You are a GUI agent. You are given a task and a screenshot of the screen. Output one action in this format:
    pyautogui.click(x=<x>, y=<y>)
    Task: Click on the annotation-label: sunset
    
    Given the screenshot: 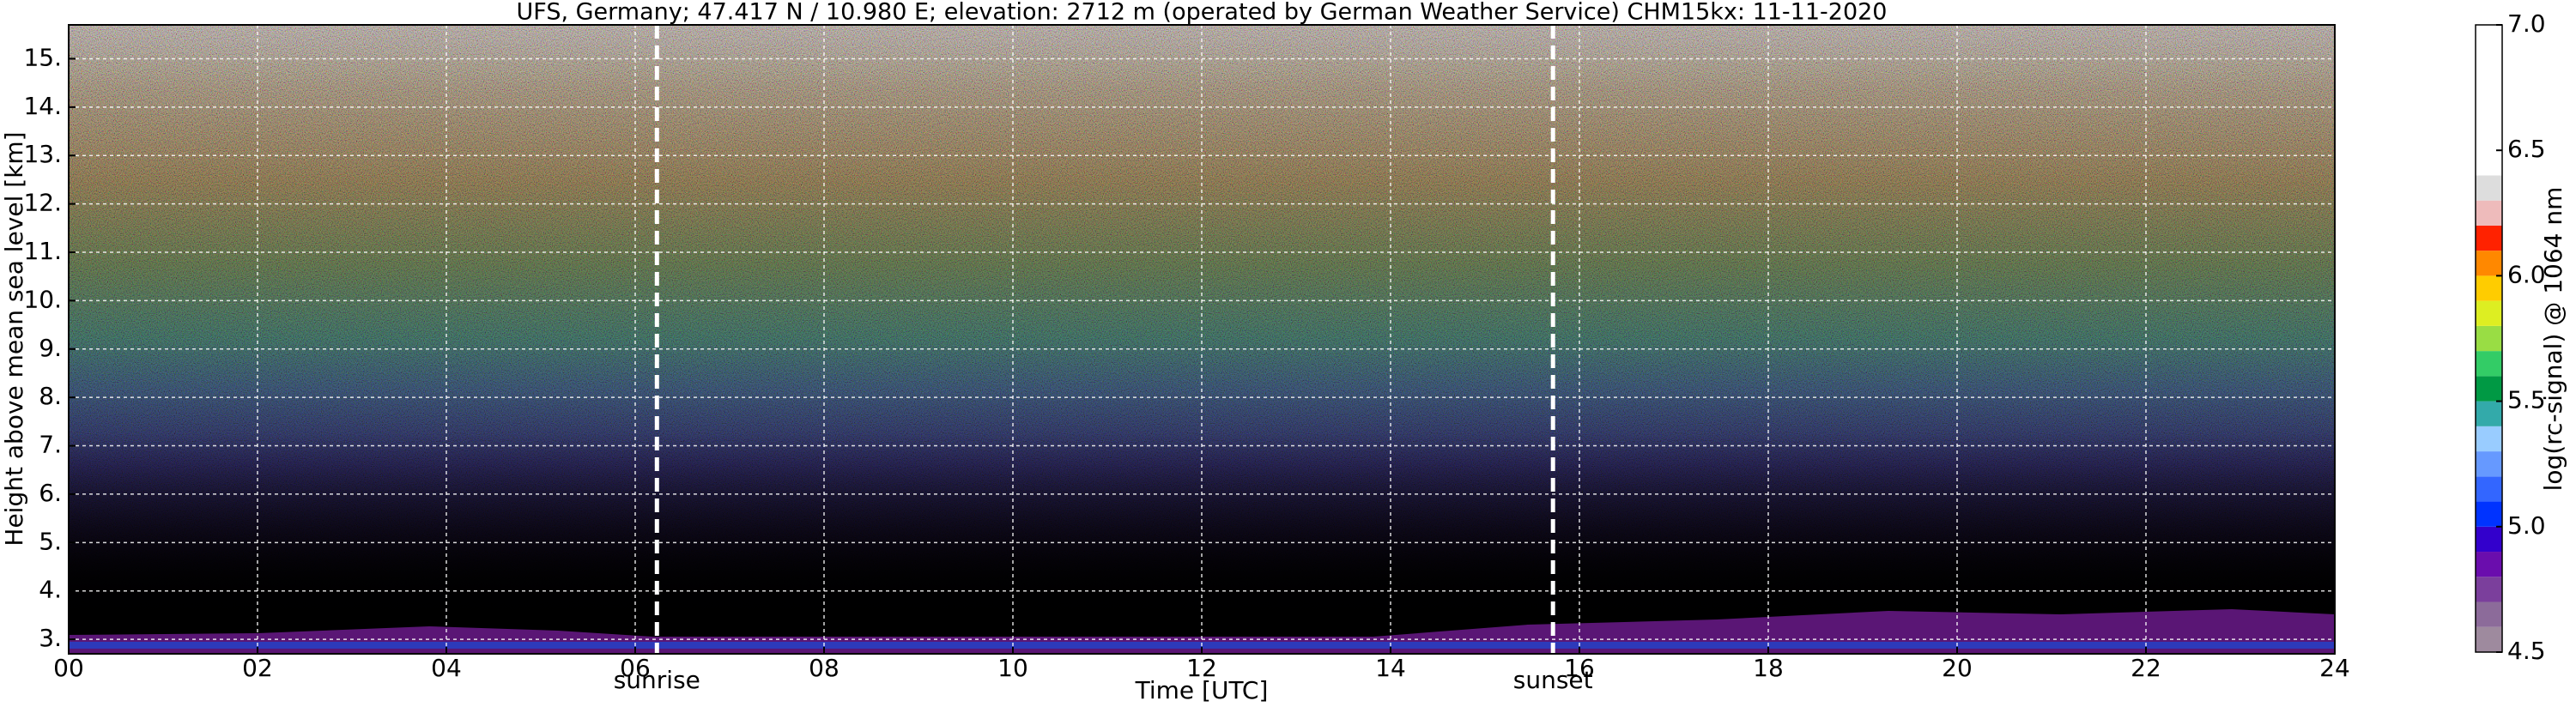 What is the action you would take?
    pyautogui.click(x=1553, y=680)
    